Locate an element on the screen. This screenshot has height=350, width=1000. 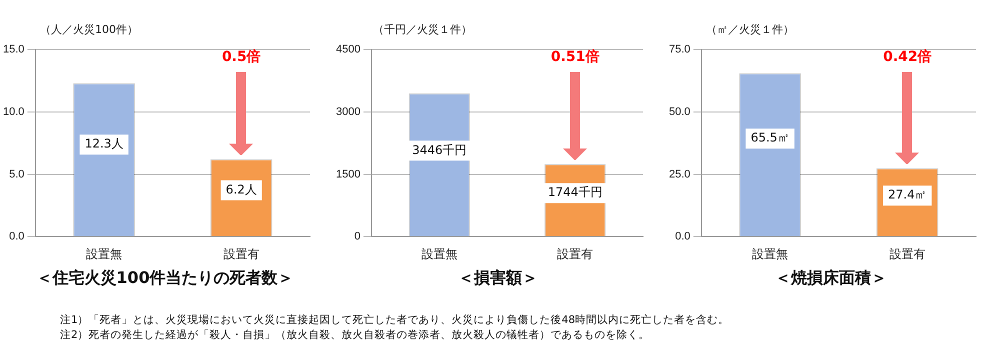
annotation: 0.51倍 is located at coordinates (575, 57).